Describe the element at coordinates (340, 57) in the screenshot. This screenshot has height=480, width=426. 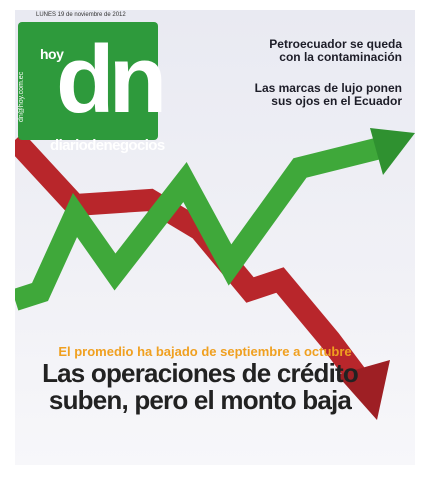
I see `headline-line: con la contaminación` at that location.